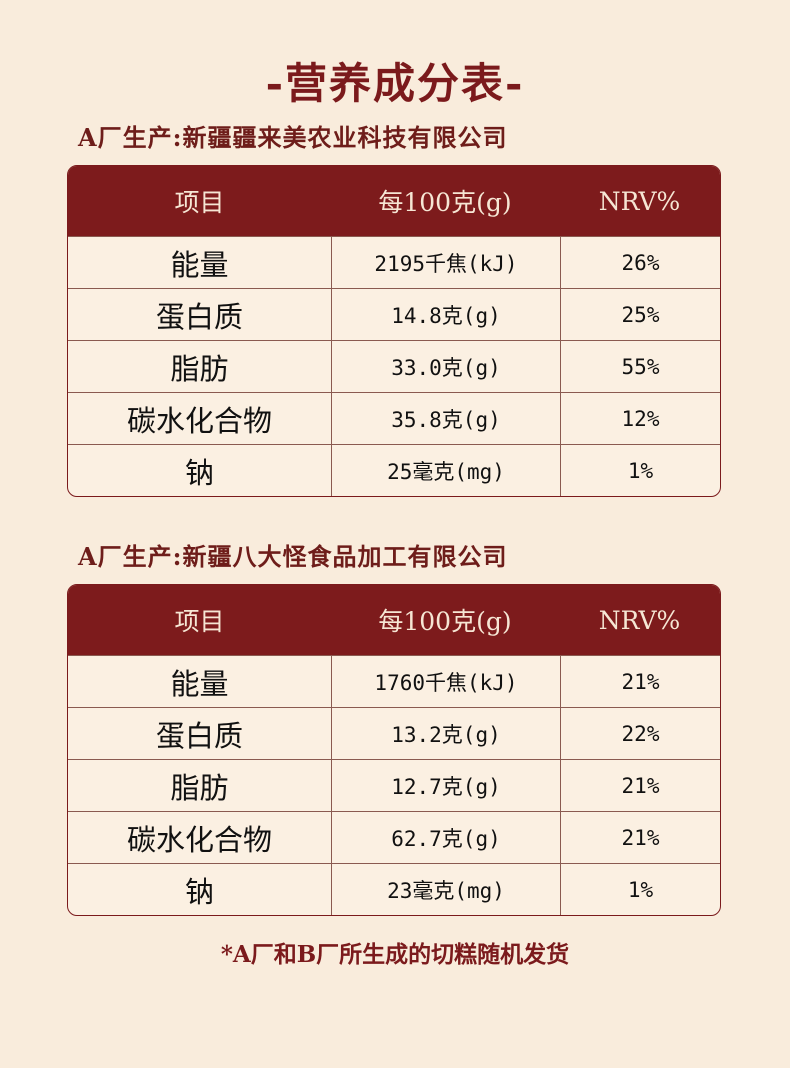 The width and height of the screenshot is (790, 1068). Describe the element at coordinates (446, 733) in the screenshot. I see `value-cell: 13.2克(g)` at that location.